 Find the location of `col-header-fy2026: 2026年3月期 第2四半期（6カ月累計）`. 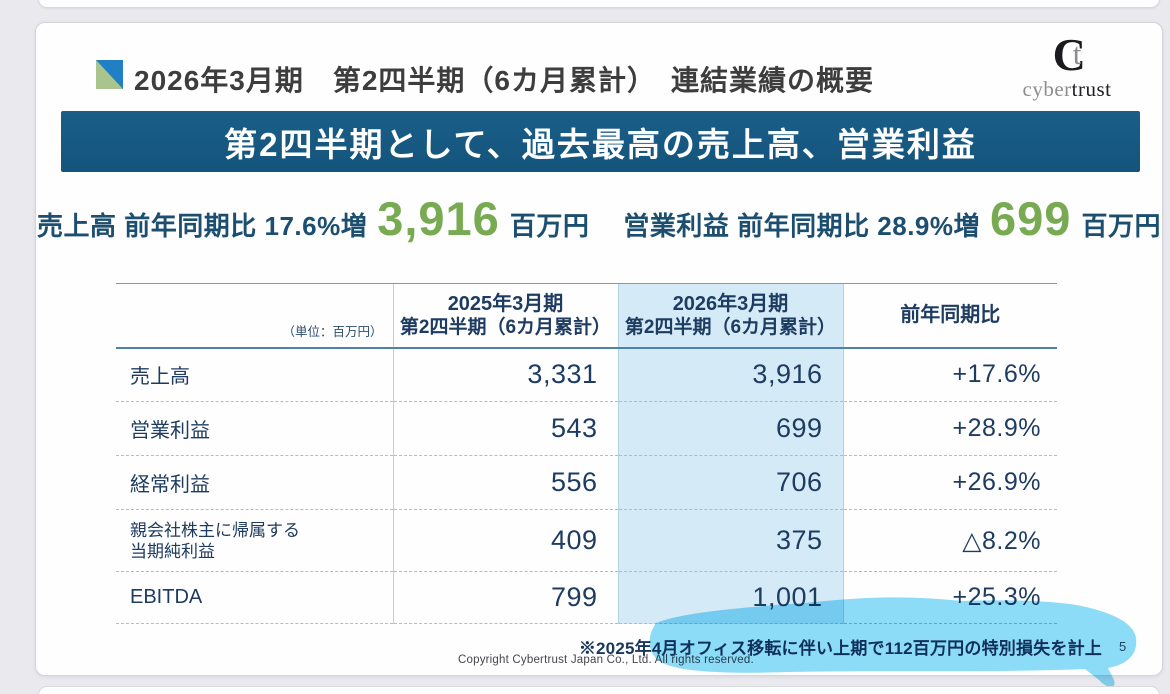

col-header-fy2026: 2026年3月期 第2四半期（6カ月累計） is located at coordinates (730, 316).